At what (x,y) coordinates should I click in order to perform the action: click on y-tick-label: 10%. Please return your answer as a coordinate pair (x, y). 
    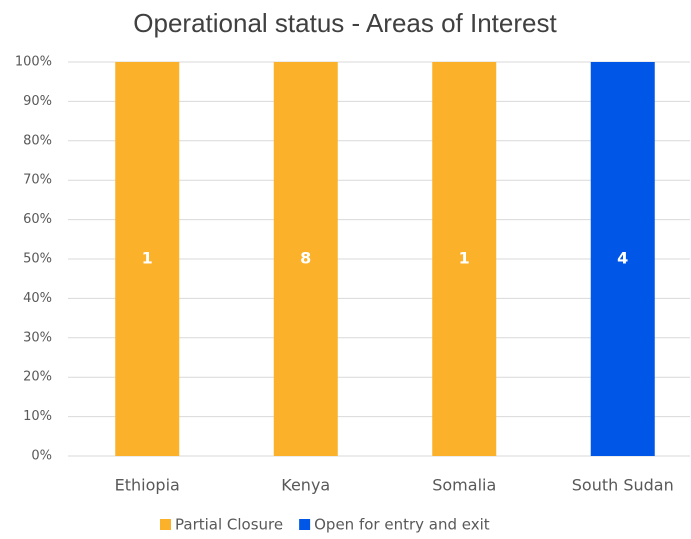
    Looking at the image, I should click on (37, 416).